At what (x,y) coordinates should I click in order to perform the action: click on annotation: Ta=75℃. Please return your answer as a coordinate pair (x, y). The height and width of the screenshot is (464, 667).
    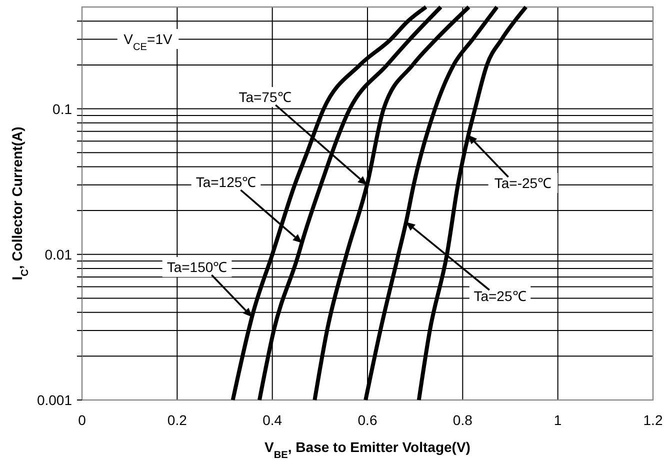
    Looking at the image, I should click on (265, 97).